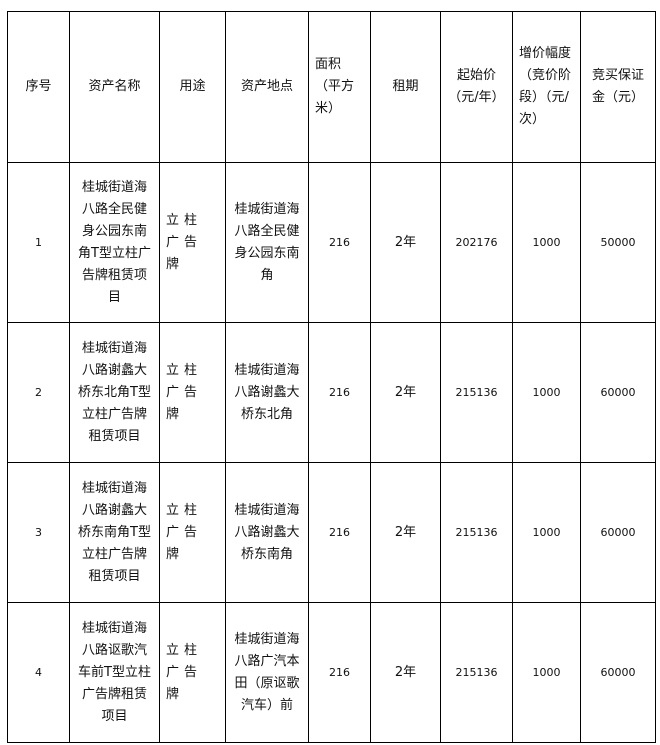 The width and height of the screenshot is (660, 745). I want to click on cell-no: 2, so click(38, 392).